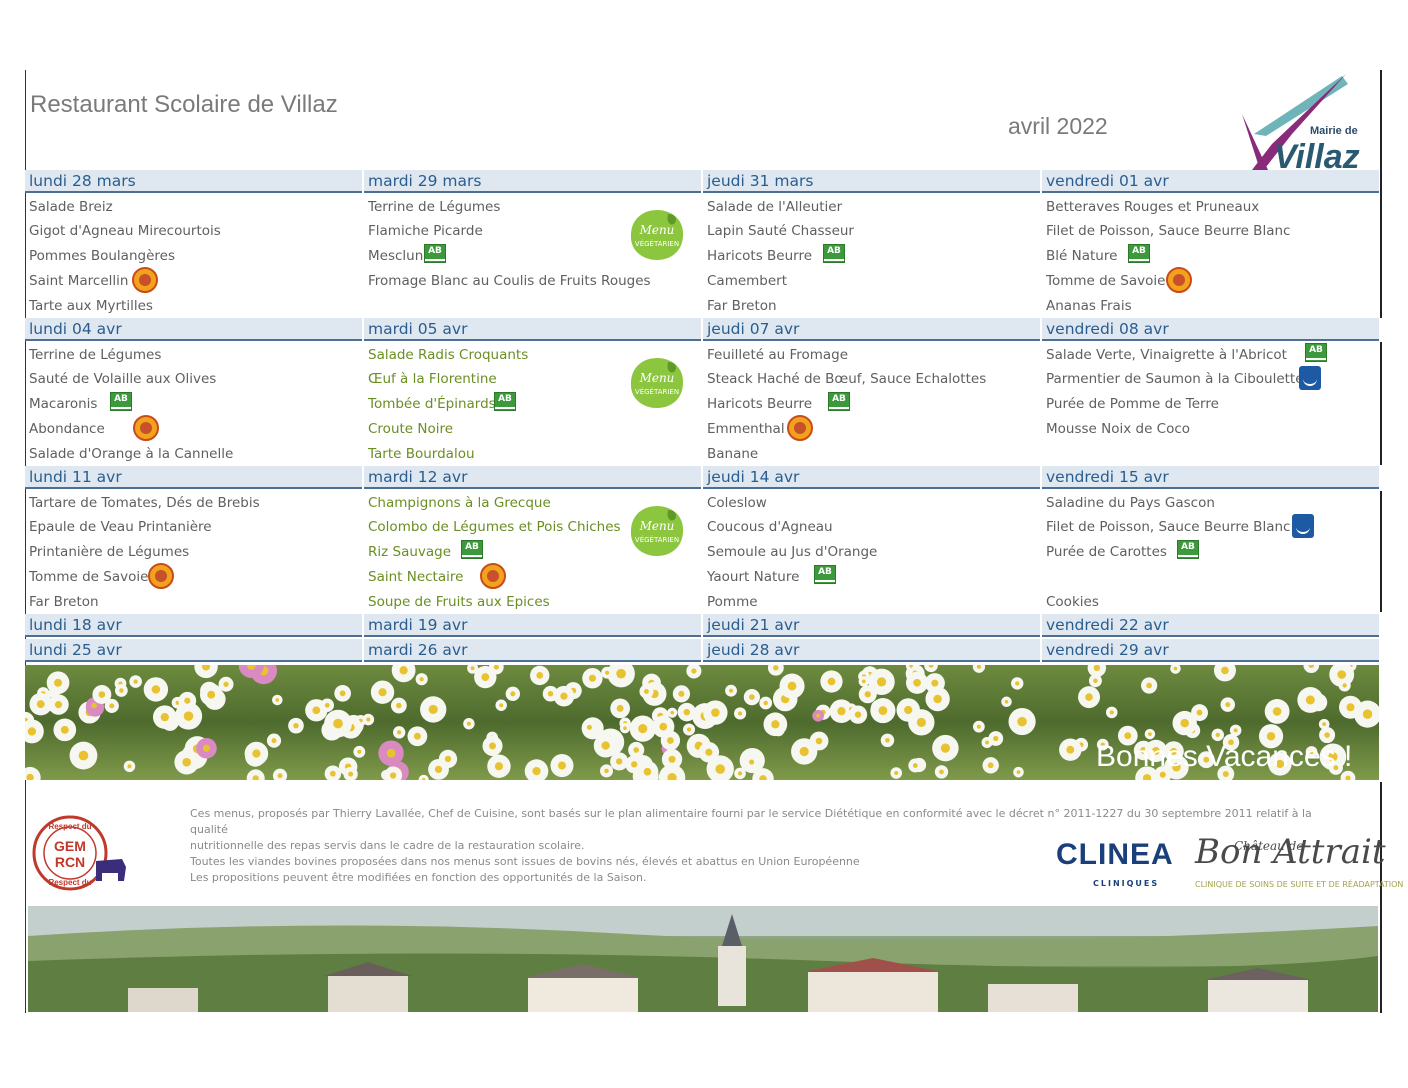 This screenshot has height=1088, width=1408. What do you see at coordinates (432, 404) in the screenshot?
I see `menu-item: Tombée d'Épinards` at bounding box center [432, 404].